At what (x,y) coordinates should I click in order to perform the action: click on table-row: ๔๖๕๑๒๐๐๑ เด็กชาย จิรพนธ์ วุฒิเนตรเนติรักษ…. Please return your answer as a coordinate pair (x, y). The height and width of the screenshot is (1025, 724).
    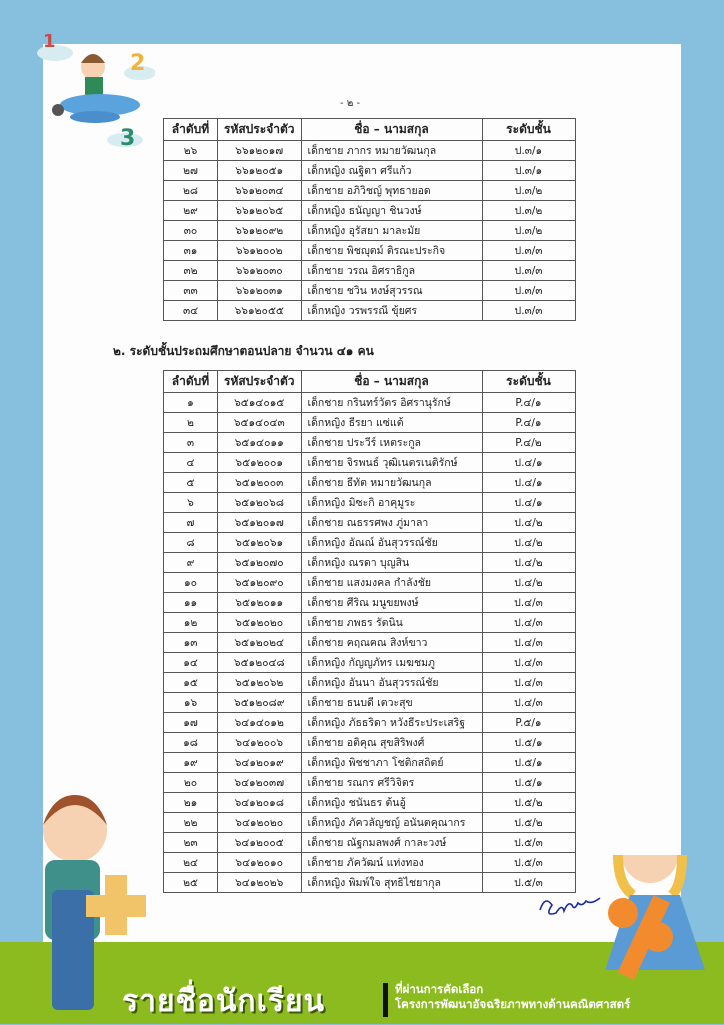
    Looking at the image, I should click on (369, 462).